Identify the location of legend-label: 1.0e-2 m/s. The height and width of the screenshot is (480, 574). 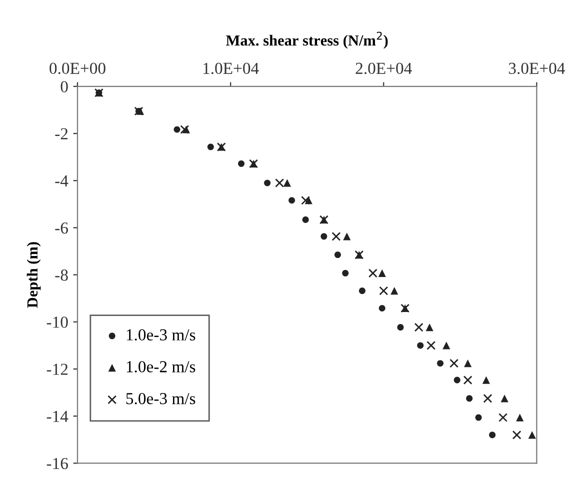
(161, 366).